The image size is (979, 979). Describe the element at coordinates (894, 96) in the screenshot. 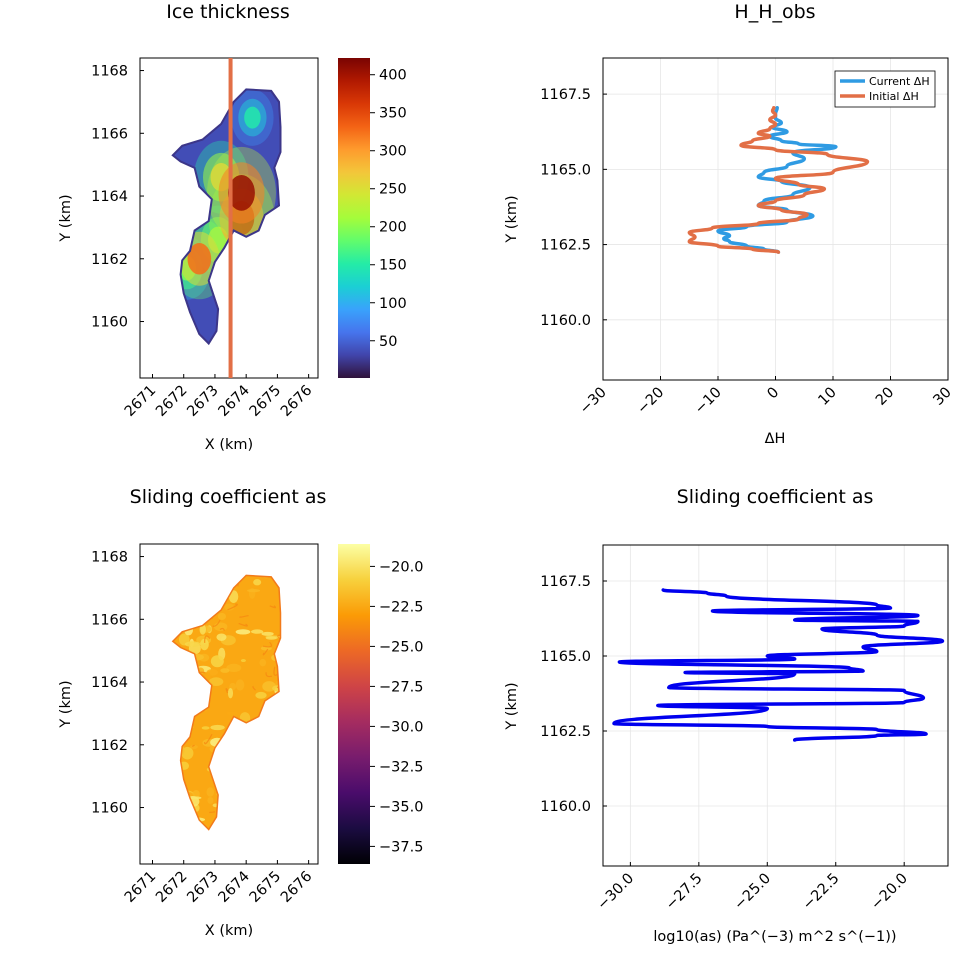

I see `legend-label-initial: Initial ΔH` at that location.